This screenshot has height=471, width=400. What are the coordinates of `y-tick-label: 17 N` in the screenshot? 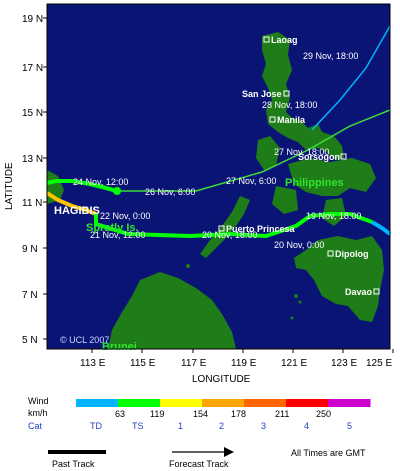 It's located at (32, 68).